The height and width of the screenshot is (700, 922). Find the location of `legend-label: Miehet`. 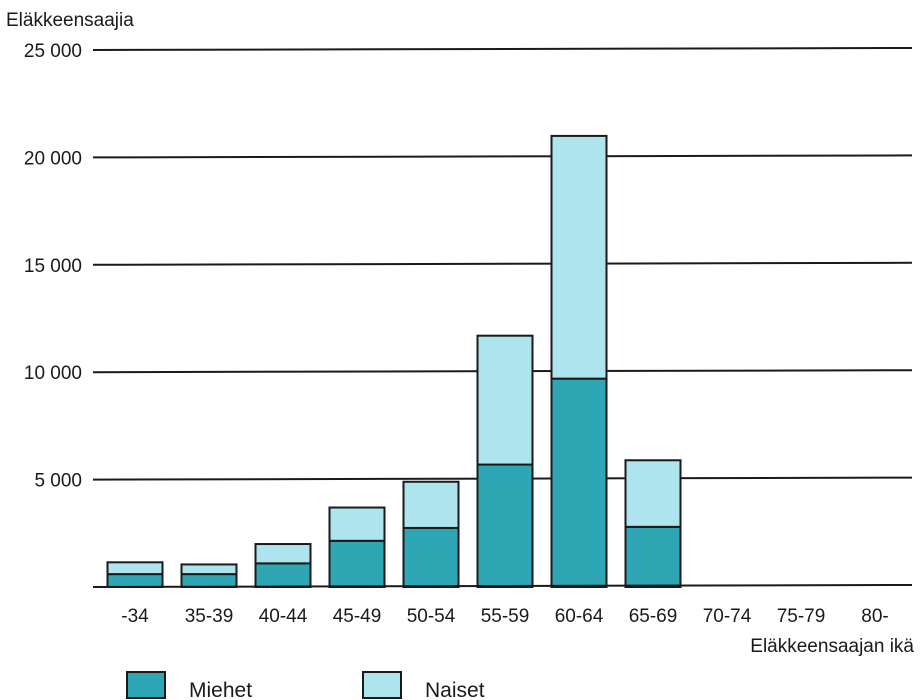

legend-label: Miehet is located at coordinates (220, 689).